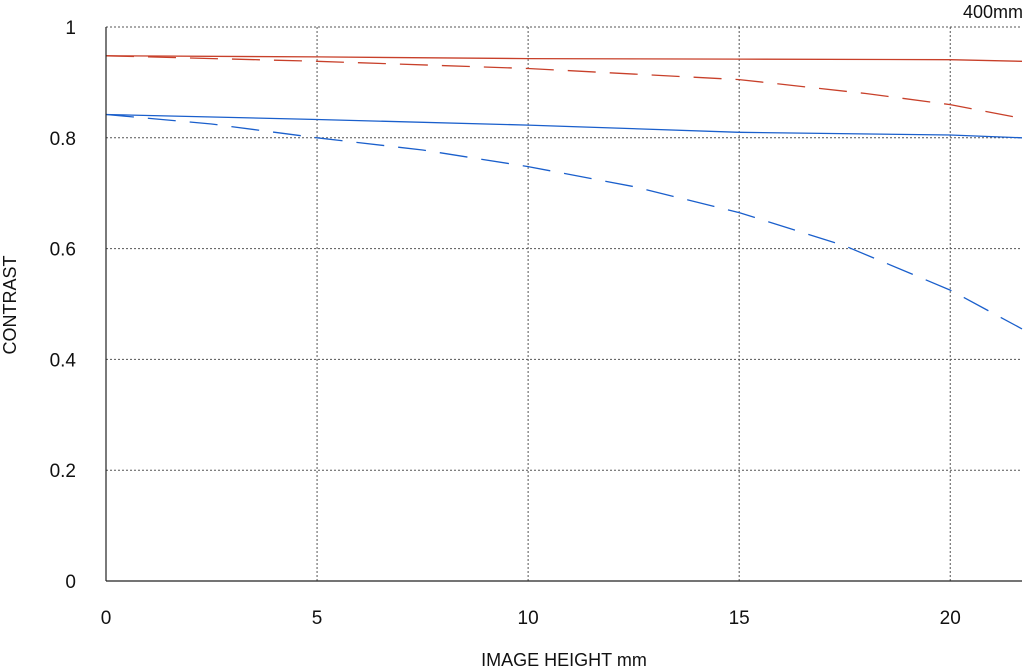 This screenshot has height=672, width=1024. I want to click on y-tick-label-1: 0.2, so click(63, 471).